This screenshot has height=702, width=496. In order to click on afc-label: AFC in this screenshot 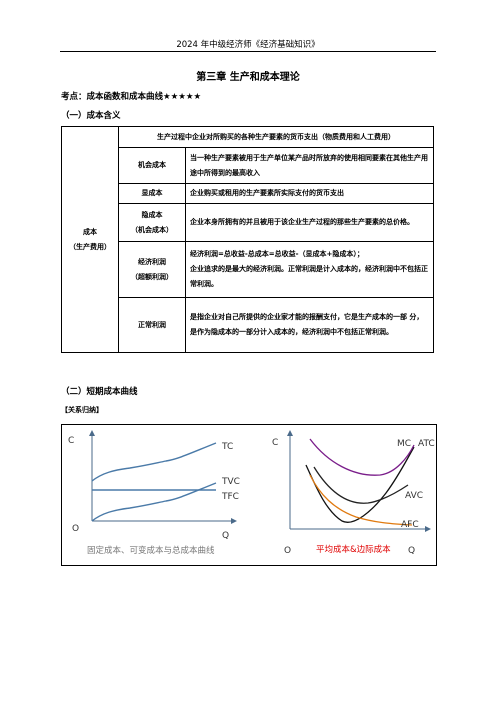, I will do `click(410, 525)`.